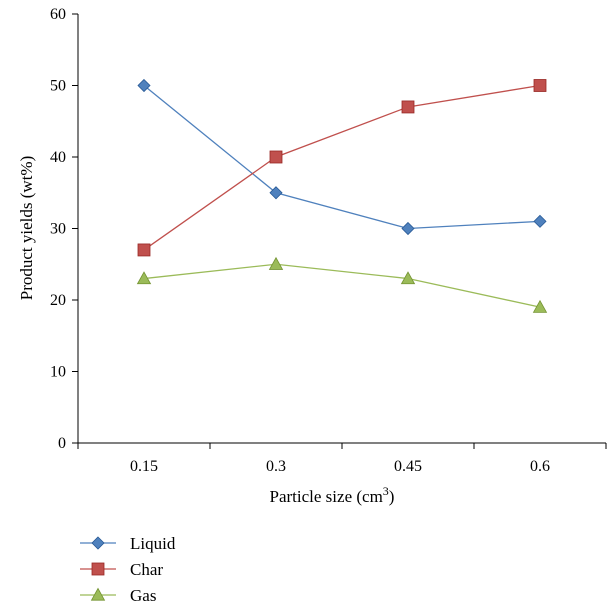 The width and height of the screenshot is (607, 606). Describe the element at coordinates (121, 569) in the screenshot. I see `legend-item-char: Char` at that location.